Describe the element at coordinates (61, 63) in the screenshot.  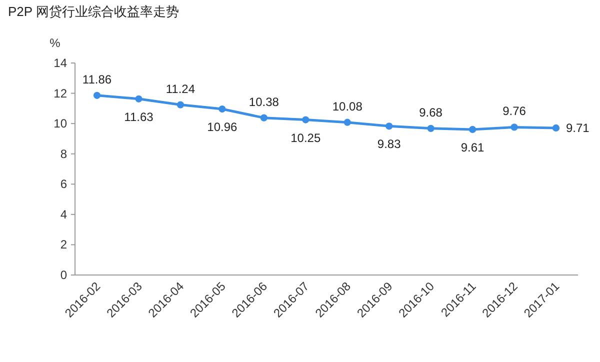
I see `y-tick-label: 14` at that location.